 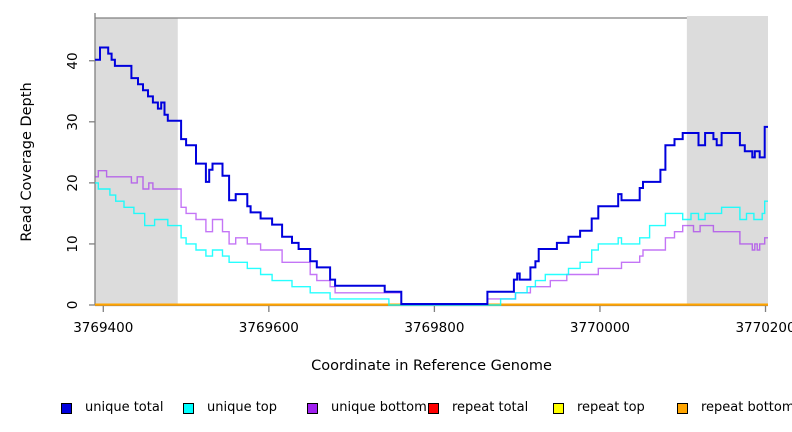 What do you see at coordinates (379, 407) in the screenshot?
I see `legend-label-unique-bottom: unique bottom` at bounding box center [379, 407].